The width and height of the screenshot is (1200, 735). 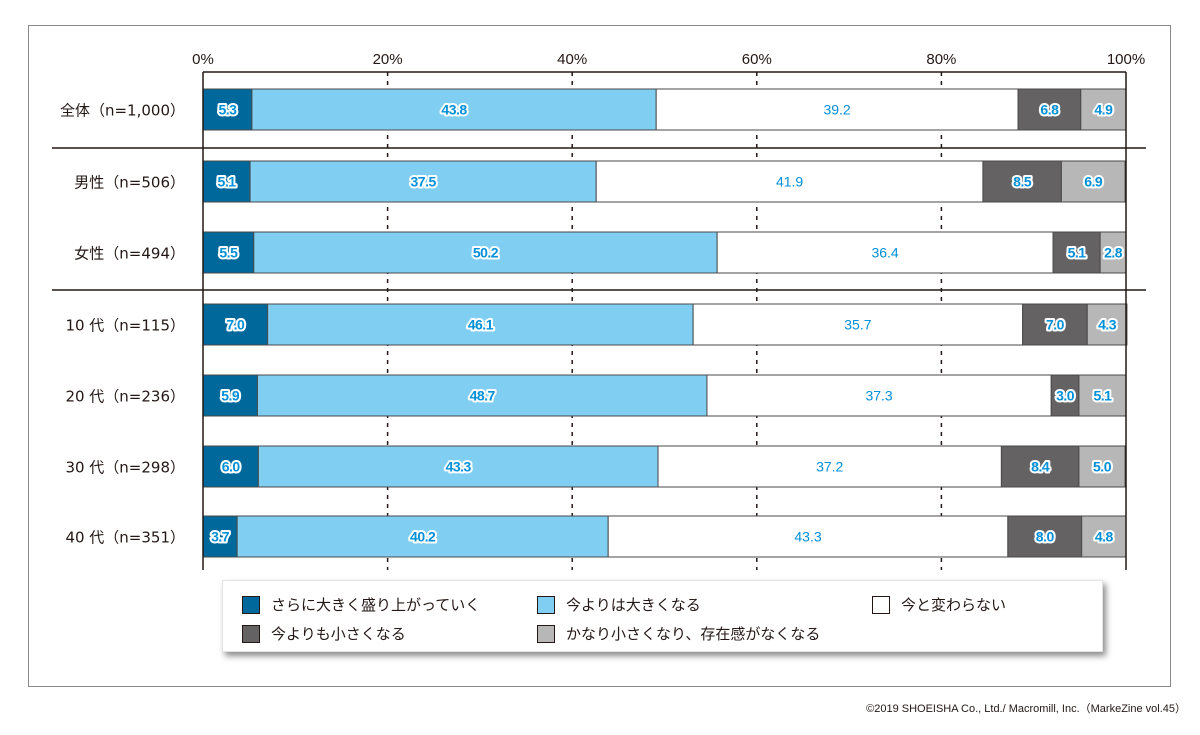 I want to click on x-tick-label: 80%, so click(x=941, y=59).